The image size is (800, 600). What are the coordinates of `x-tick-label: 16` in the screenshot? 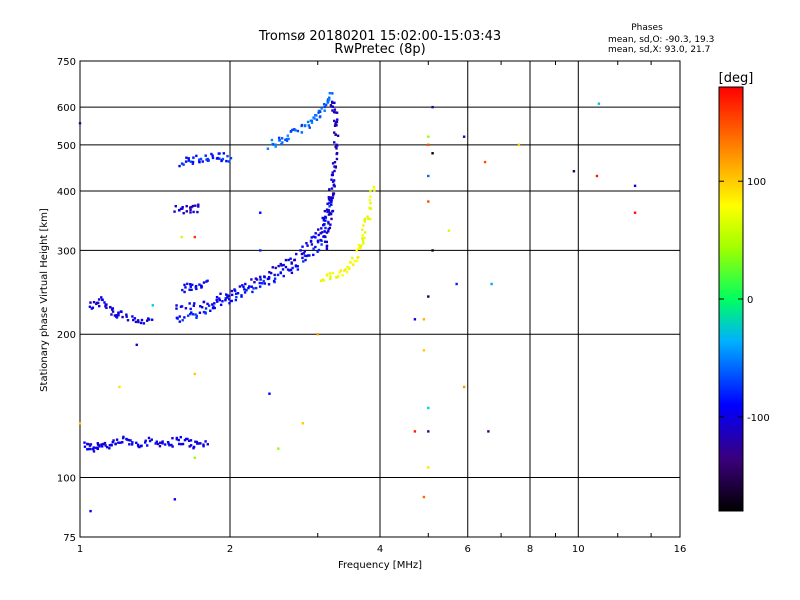 It's located at (680, 549).